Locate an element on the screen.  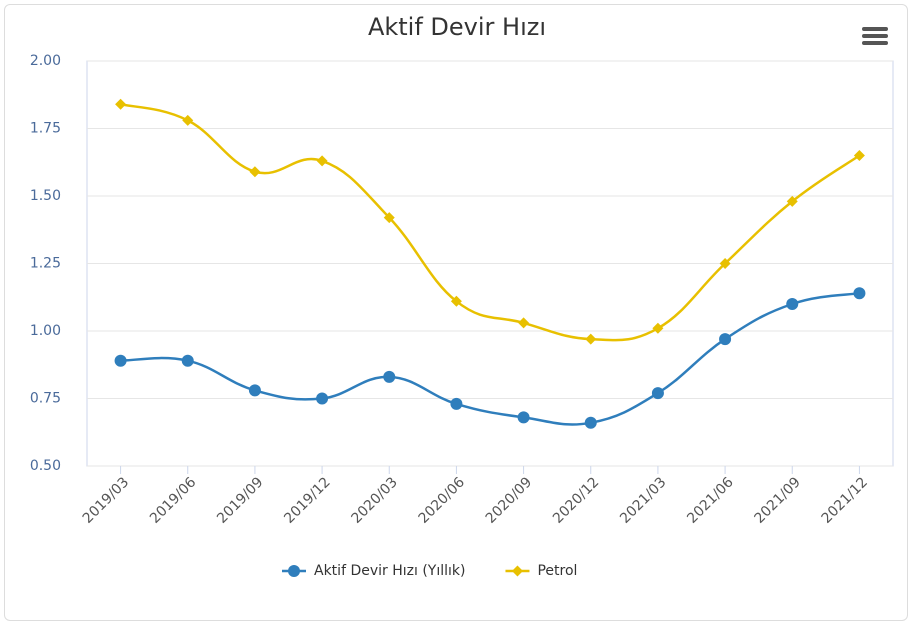
menu-button is located at coordinates (875, 36).